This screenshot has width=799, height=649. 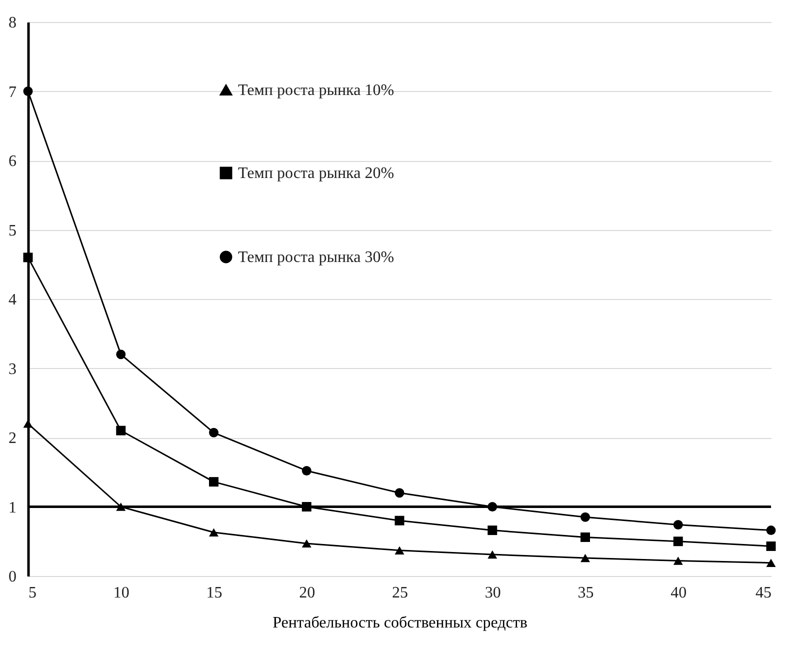 What do you see at coordinates (316, 90) in the screenshot?
I see `legend-label: Темп роста рынка 10%` at bounding box center [316, 90].